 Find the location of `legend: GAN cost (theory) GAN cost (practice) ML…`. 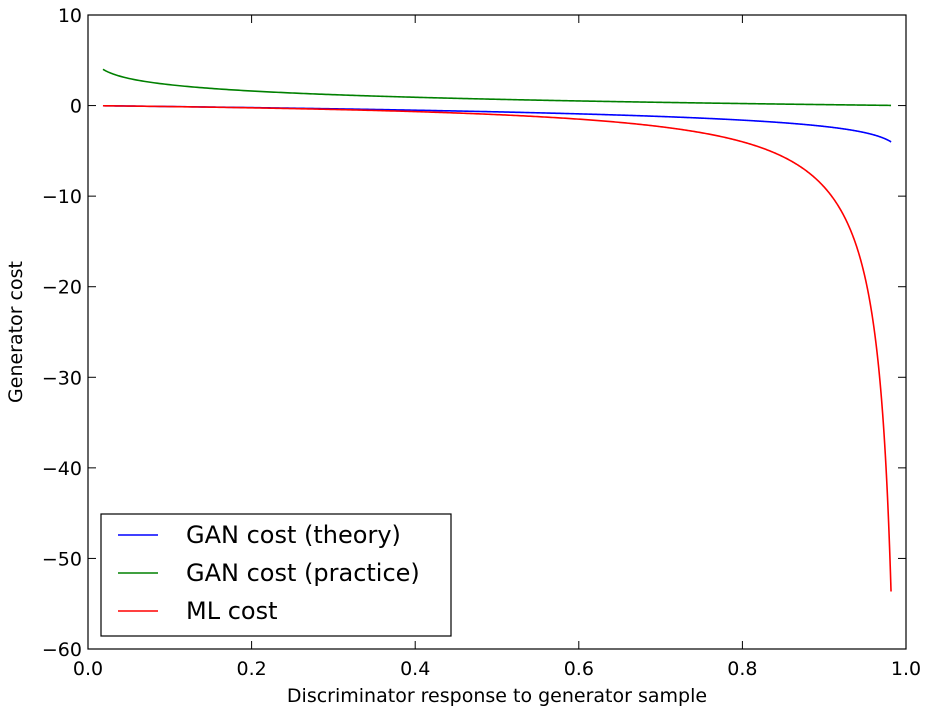

legend: GAN cost (theory) GAN cost (practice) ML… is located at coordinates (276, 575).